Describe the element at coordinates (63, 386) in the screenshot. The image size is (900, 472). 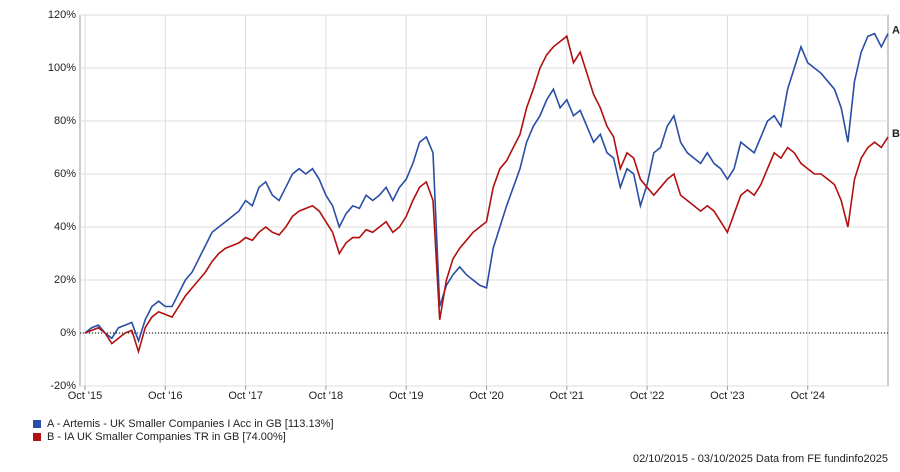
I see `y-tick-label: -20%` at that location.